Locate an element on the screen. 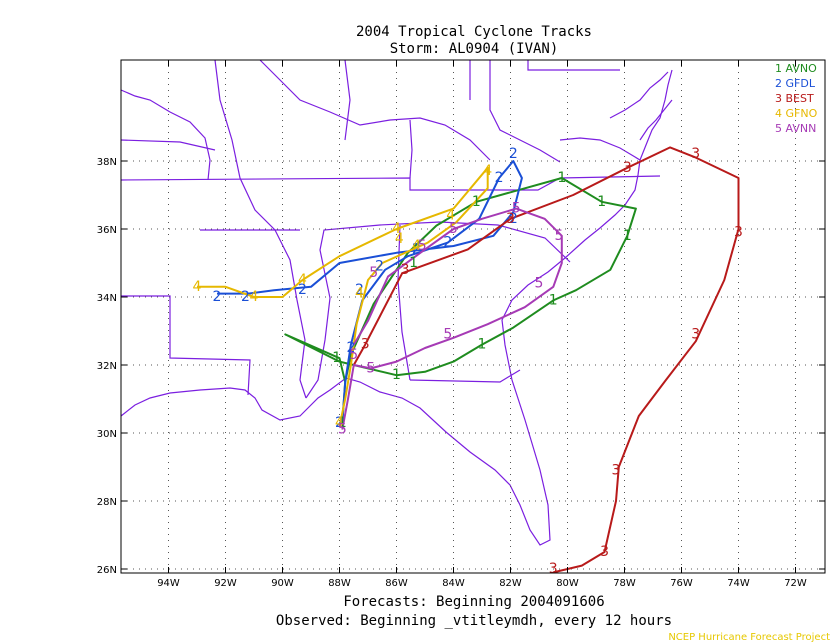  legend-entry-gfdl: 2 GFDL is located at coordinates (795, 83).